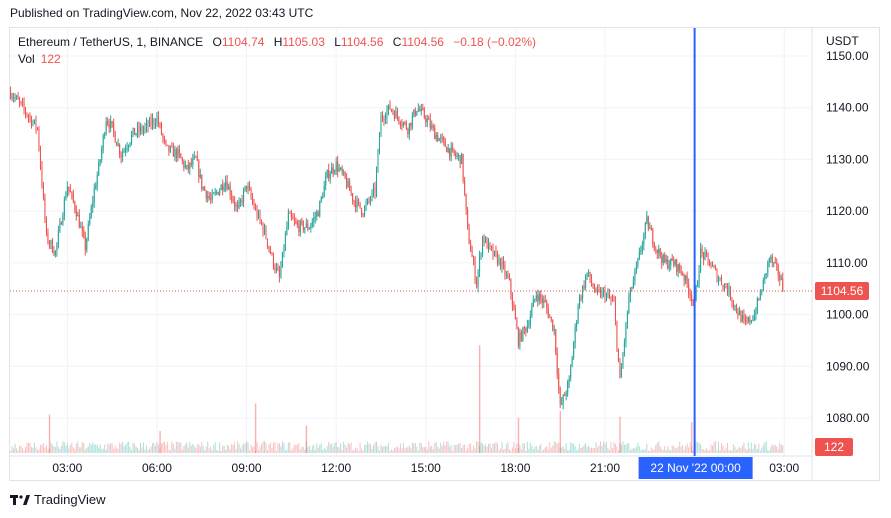  Describe the element at coordinates (834, 447) in the screenshot. I see `volume-badge` at that location.